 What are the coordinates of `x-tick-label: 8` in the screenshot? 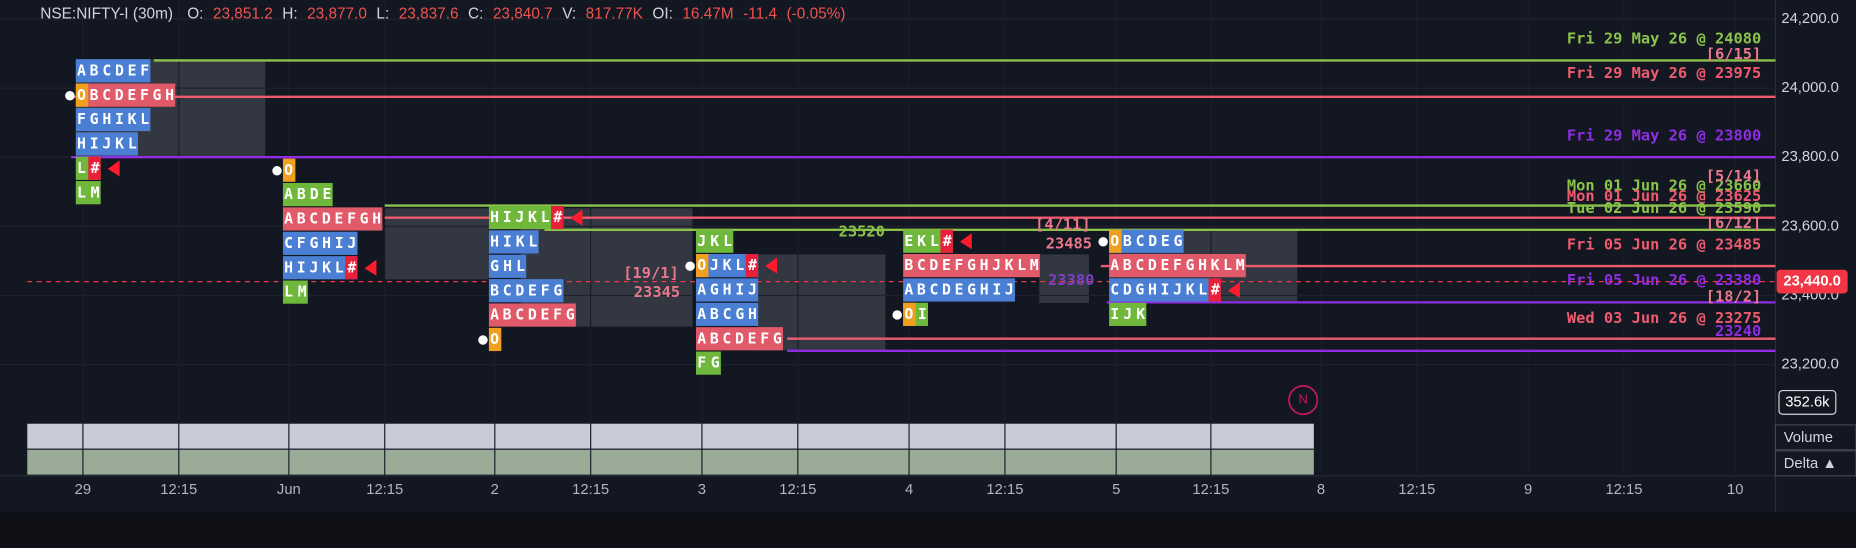 It's located at (1321, 490).